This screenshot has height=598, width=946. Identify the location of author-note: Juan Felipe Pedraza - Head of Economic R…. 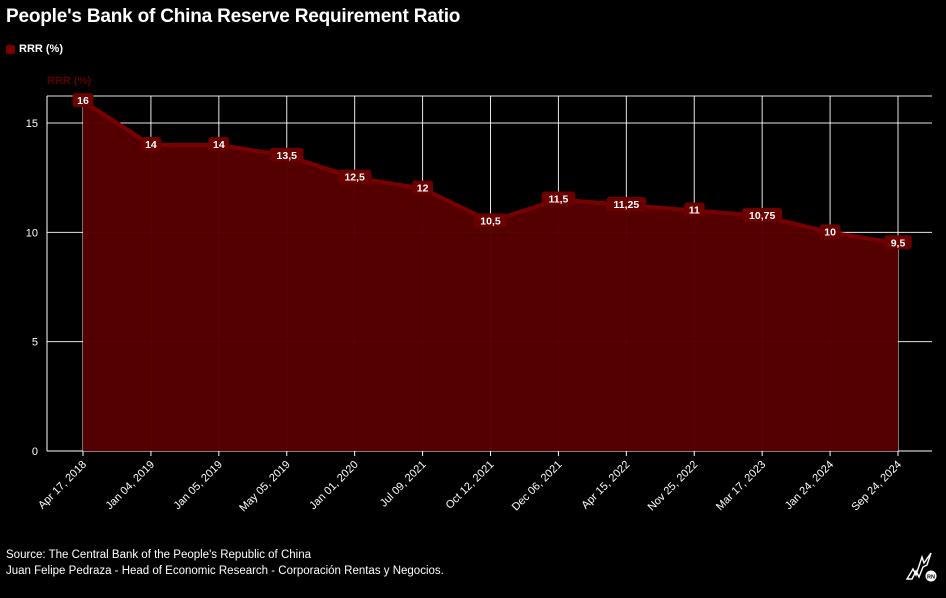
(225, 571).